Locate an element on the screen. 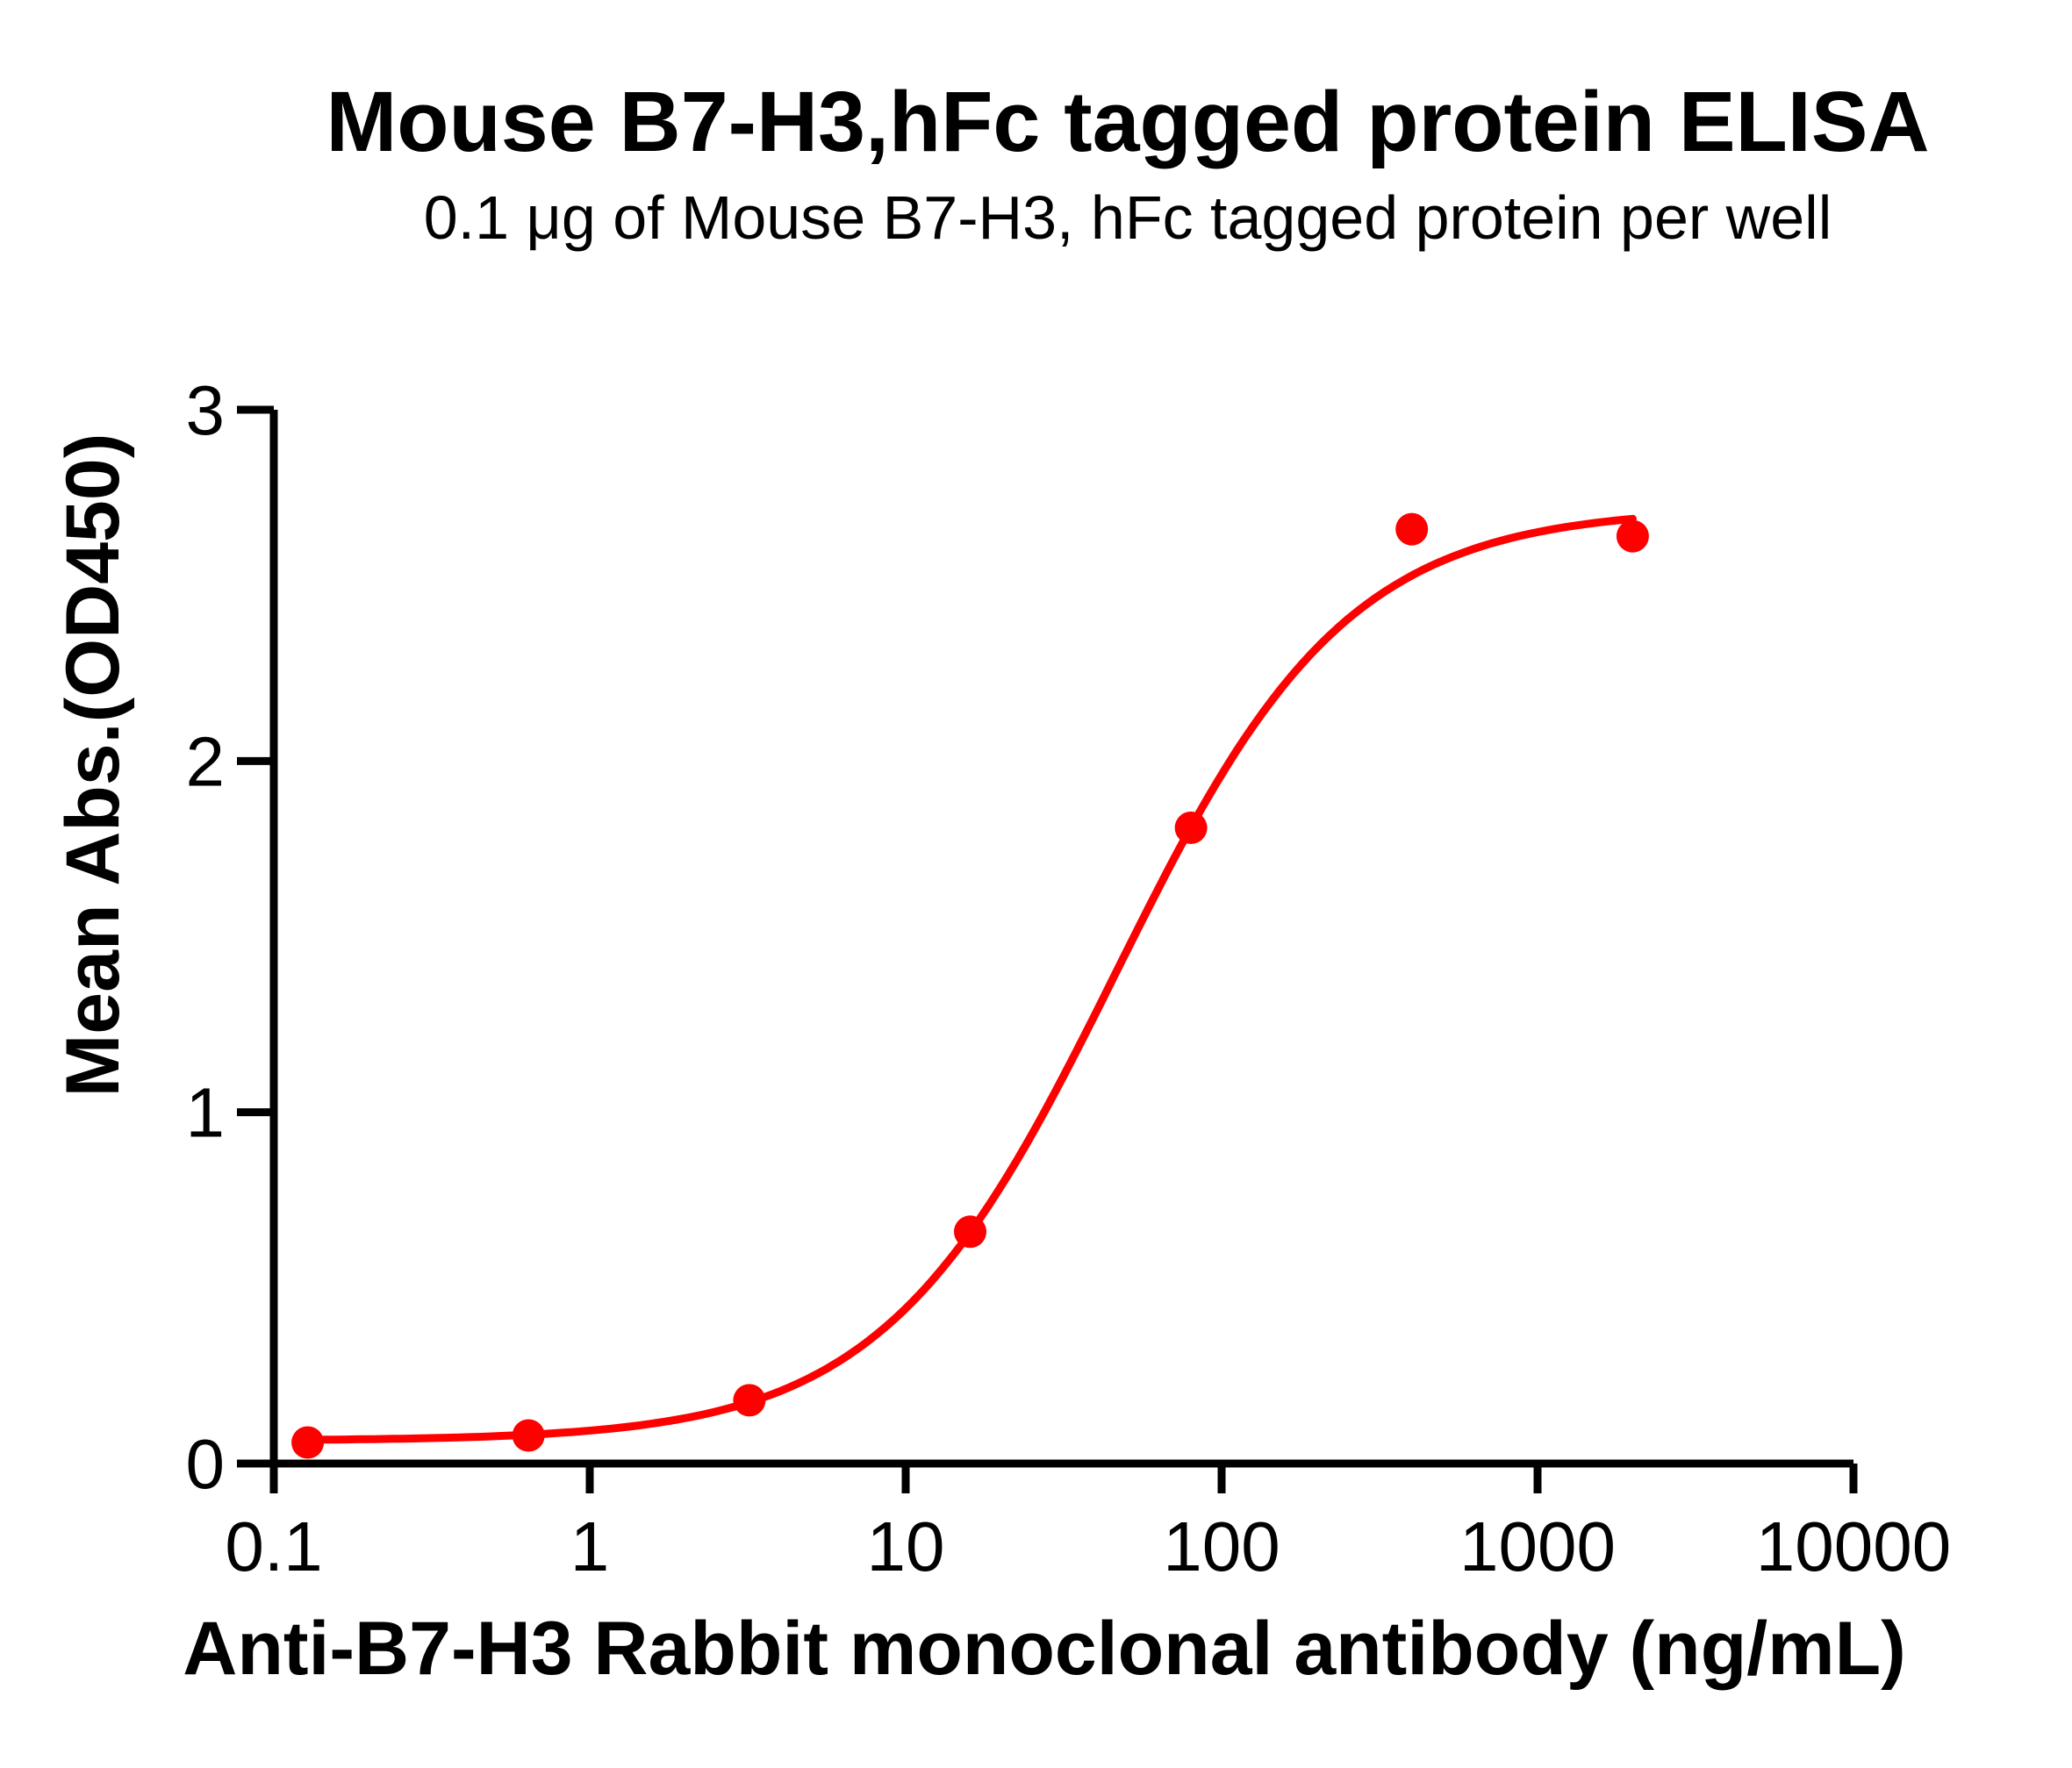 This screenshot has height=1768, width=2072. x-axis-tick-labels: 0.1 1 10 100 1000 10000 is located at coordinates (1088, 1546).